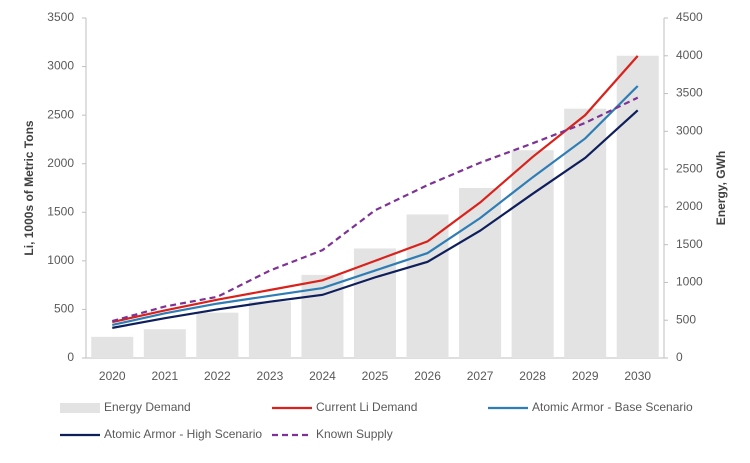  What do you see at coordinates (427, 376) in the screenshot?
I see `x-tick-label: 2026` at bounding box center [427, 376].